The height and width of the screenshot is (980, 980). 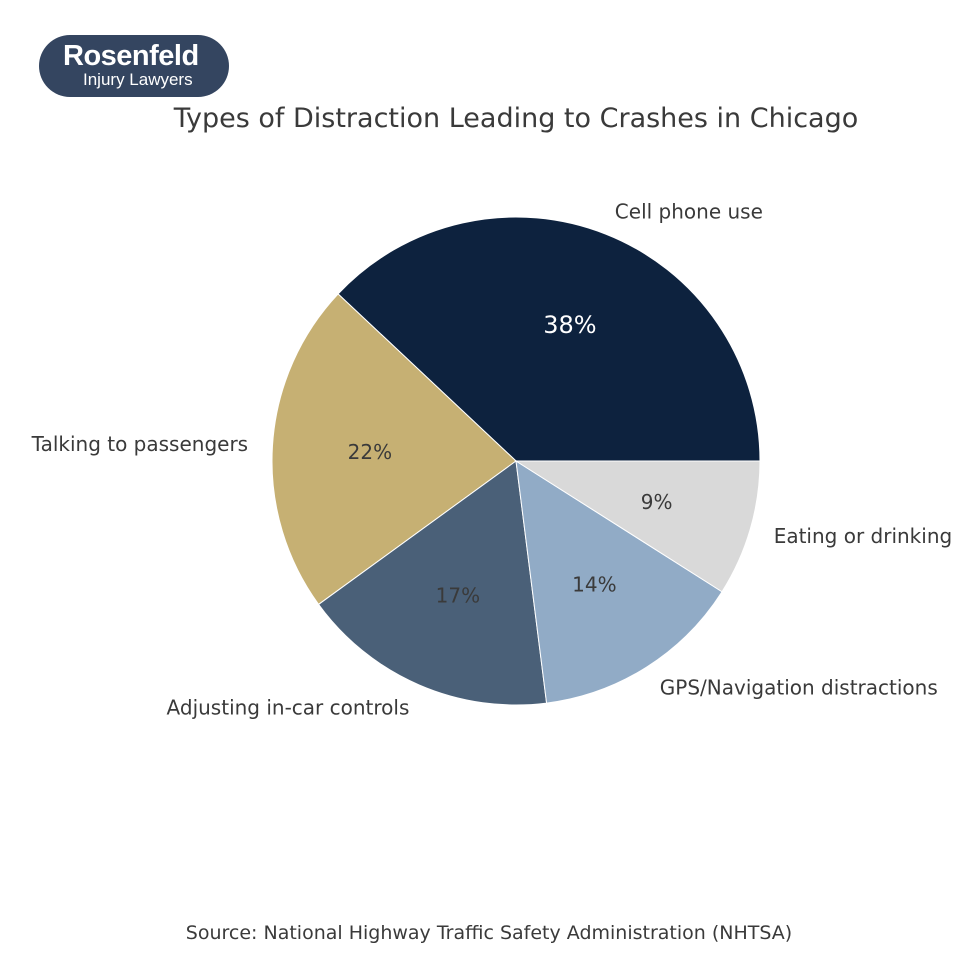 I want to click on pie-slice-talking-to-passengers, so click(x=394, y=449).